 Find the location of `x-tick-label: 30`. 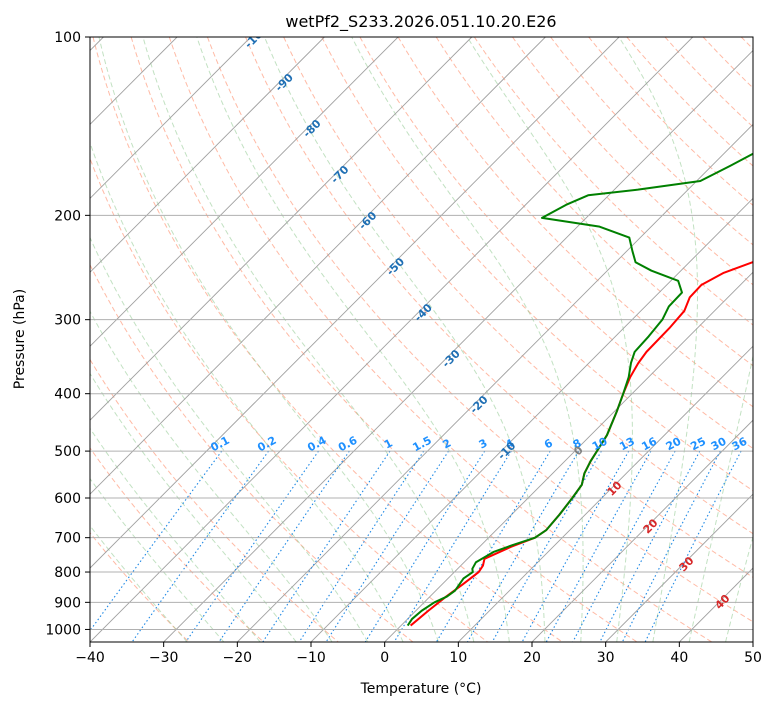

x-tick-label: 30 is located at coordinates (606, 658).